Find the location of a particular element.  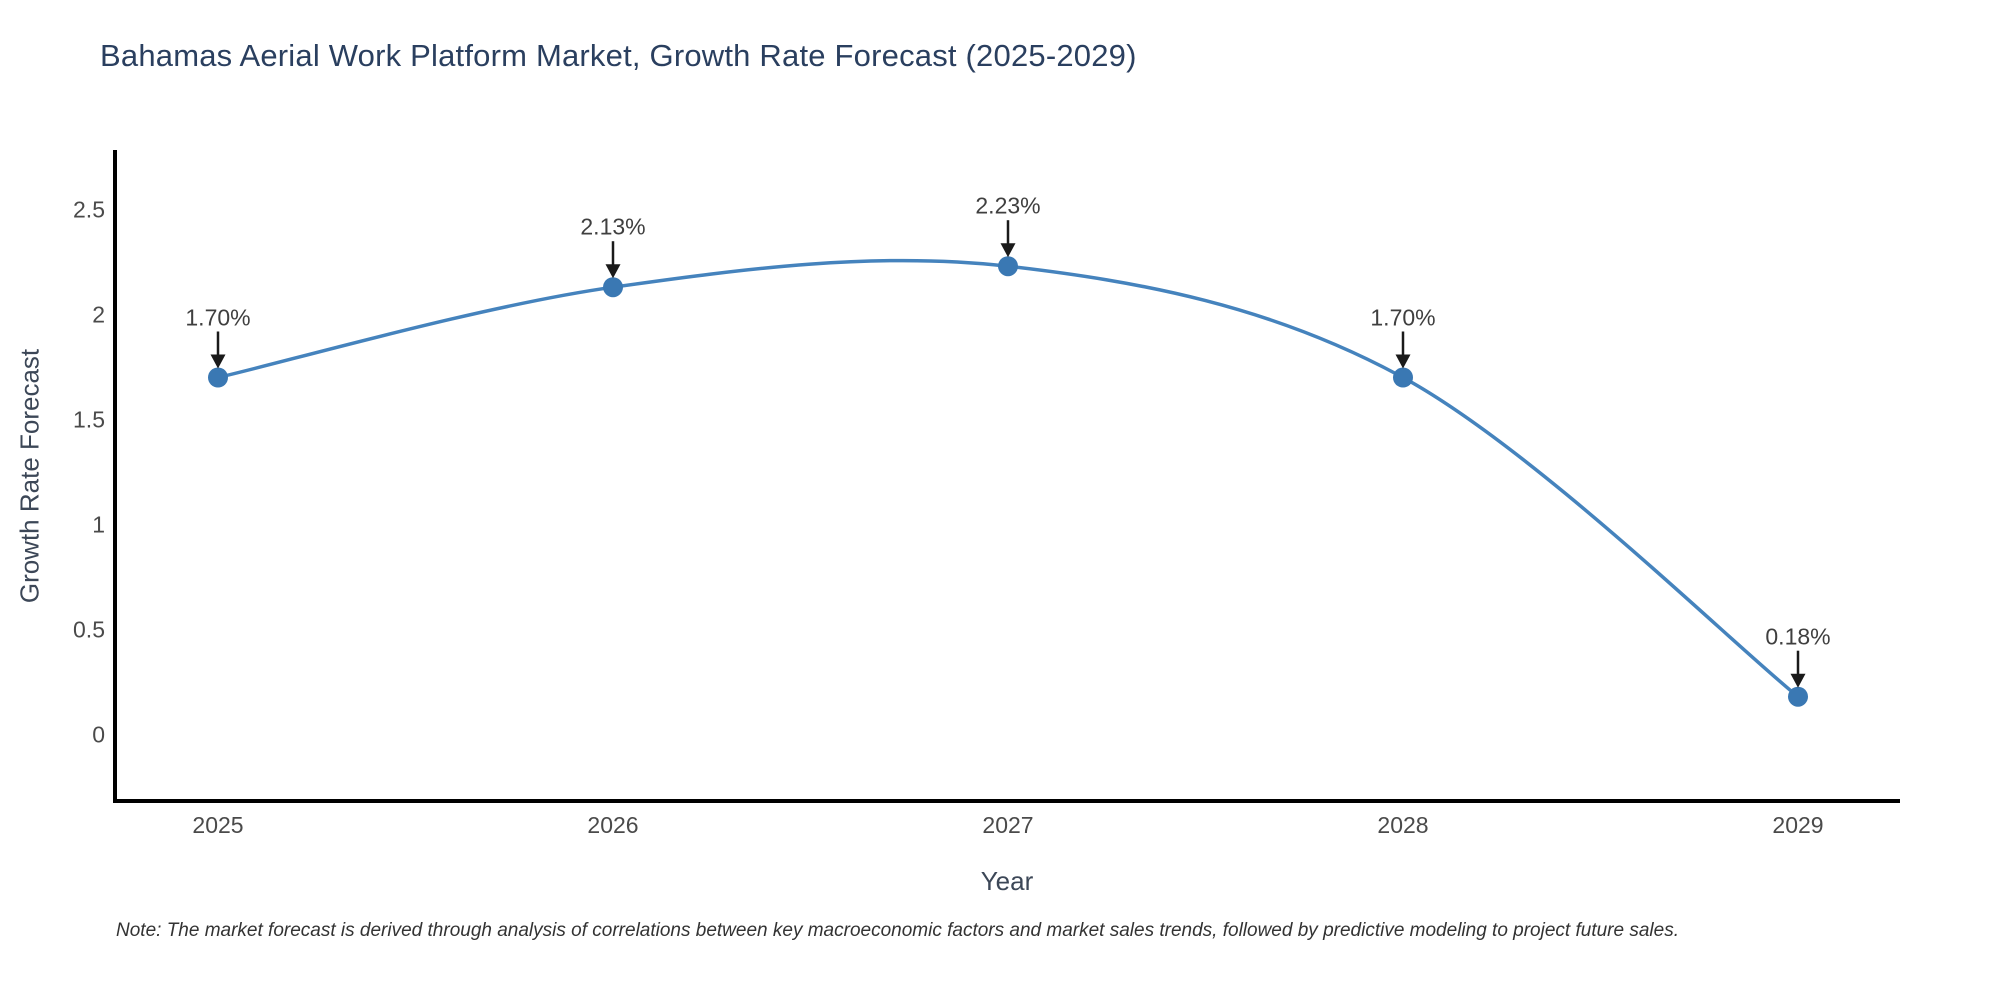

y-tick-label: 1.5 is located at coordinates (89, 419).